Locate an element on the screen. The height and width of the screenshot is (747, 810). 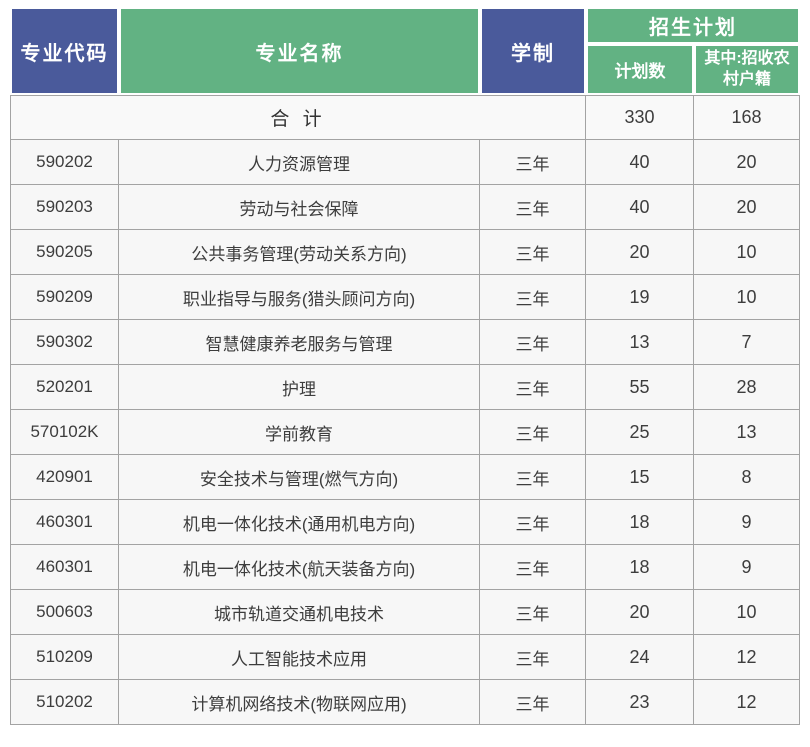
cell-major-name: 安全技术与管理(燃气方向) is located at coordinates (299, 477).